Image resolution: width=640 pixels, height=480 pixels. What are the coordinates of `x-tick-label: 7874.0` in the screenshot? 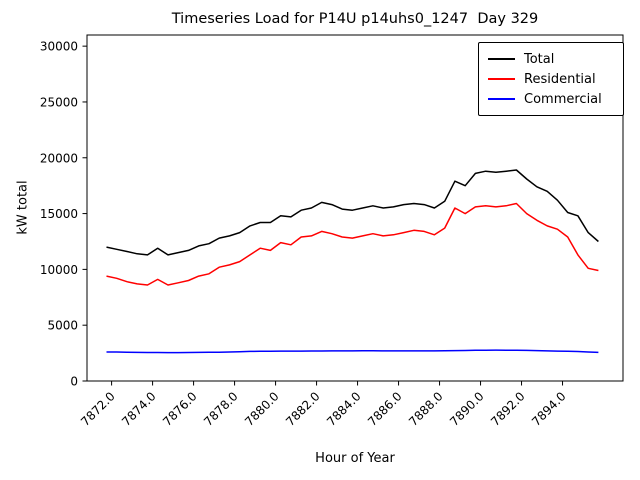 It's located at (139, 409).